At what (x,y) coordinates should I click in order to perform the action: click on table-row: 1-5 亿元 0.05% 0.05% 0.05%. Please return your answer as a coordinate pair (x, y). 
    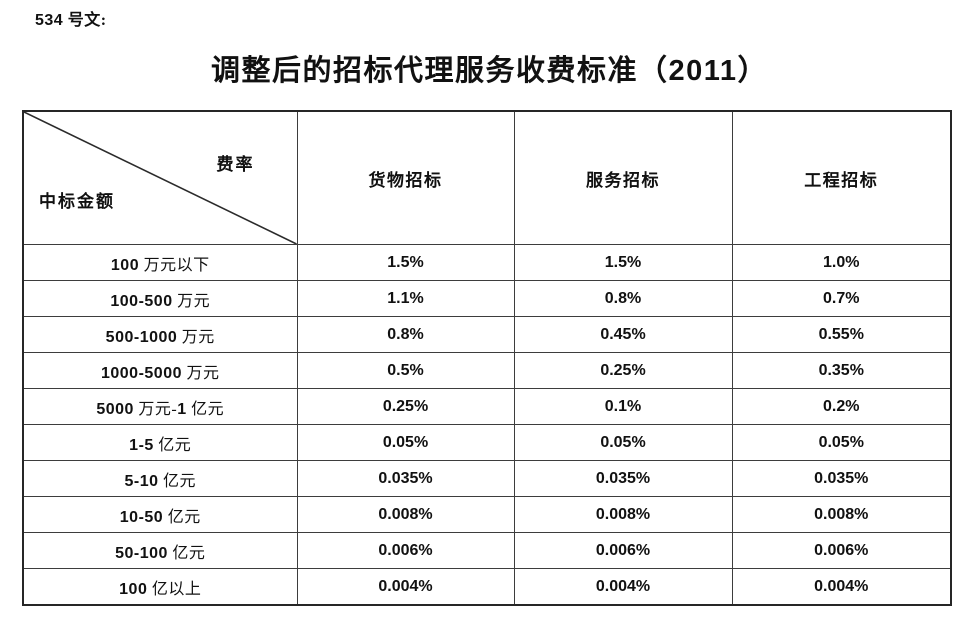
    Looking at the image, I should click on (487, 442).